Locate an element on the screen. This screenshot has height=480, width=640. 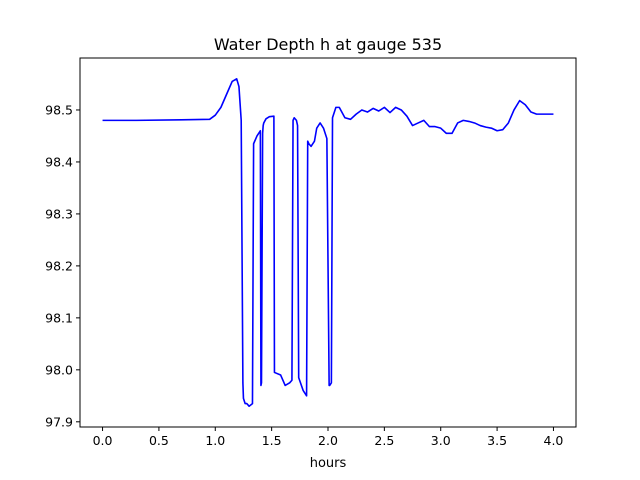
y-tick-label: 97.9 is located at coordinates (59, 421).